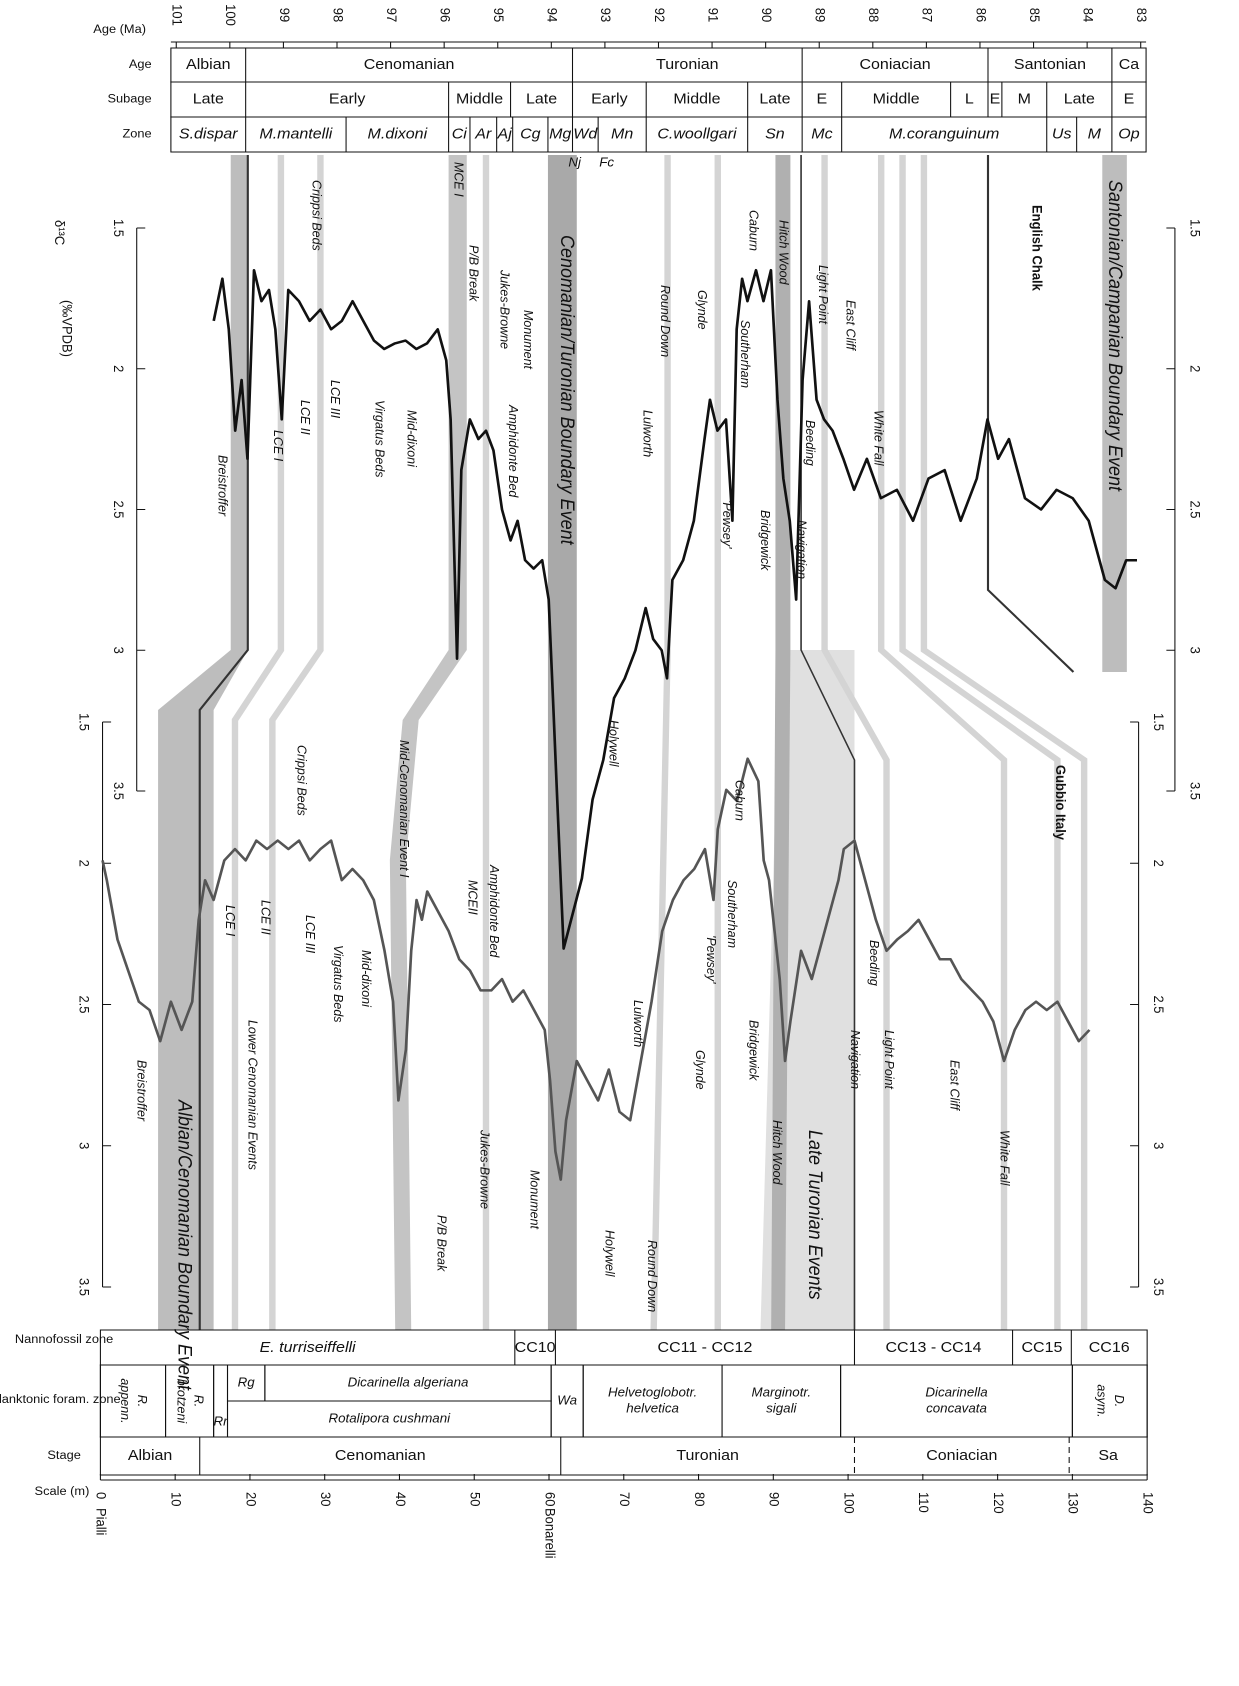 Image resolution: width=1239 pixels, height=1686 pixels. I want to click on event-label: Lulworth, so click(648, 433).